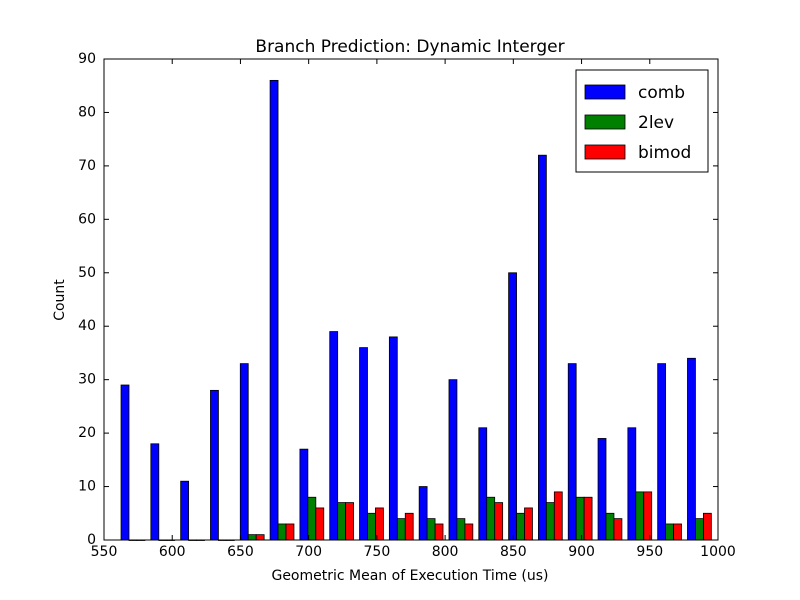 The width and height of the screenshot is (800, 600). I want to click on y-tick-label: 10, so click(87, 487).